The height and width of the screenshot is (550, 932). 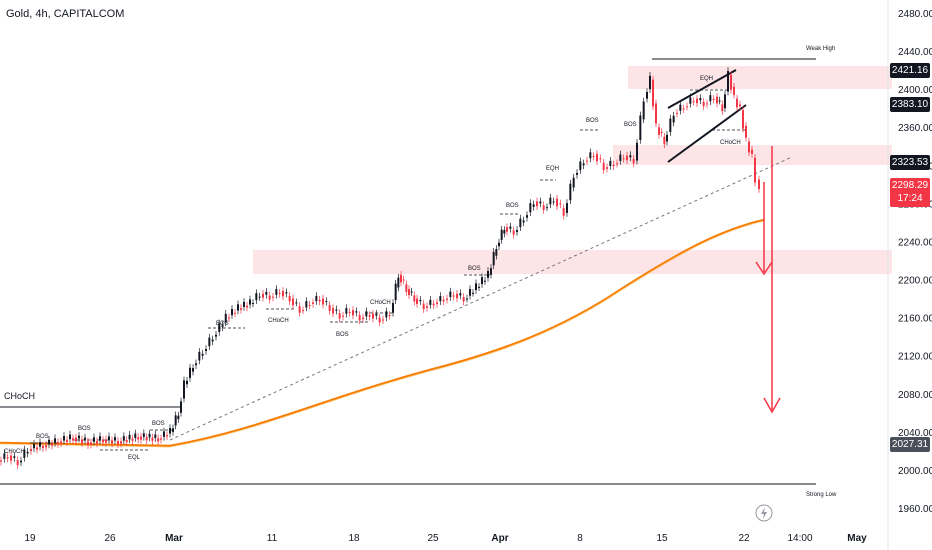 What do you see at coordinates (915, 242) in the screenshot?
I see `y-tick-label: 2240.00` at bounding box center [915, 242].